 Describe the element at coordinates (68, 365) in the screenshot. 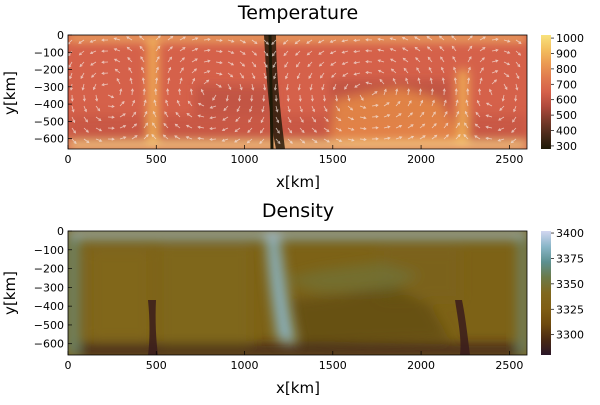

I see `density-xtick-label: 0` at that location.